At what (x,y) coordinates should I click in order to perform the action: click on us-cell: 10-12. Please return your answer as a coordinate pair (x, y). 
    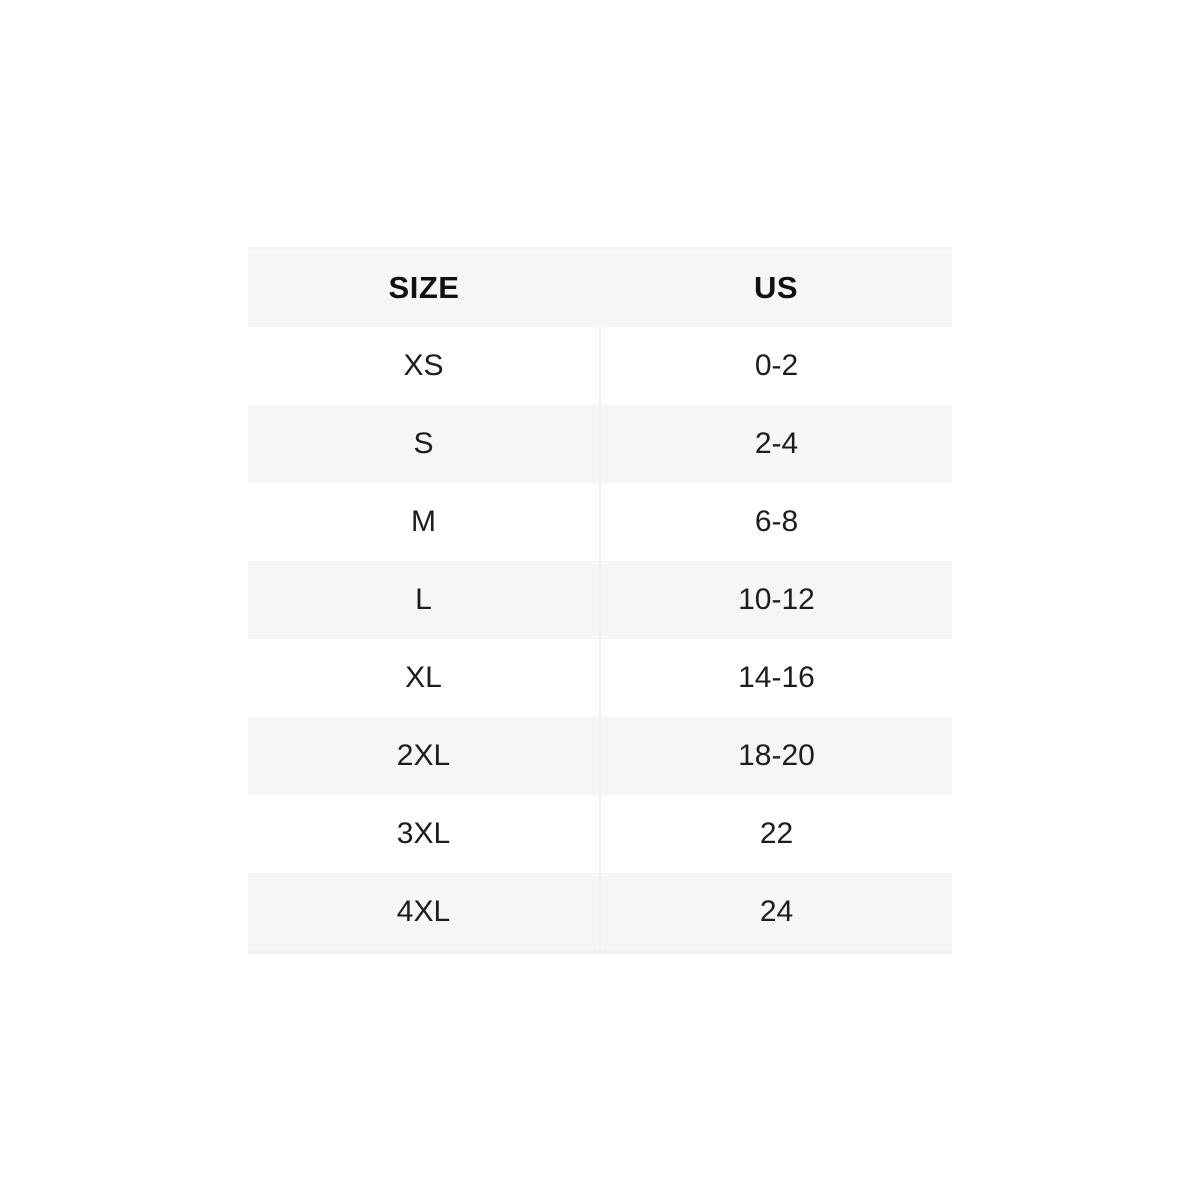
    Looking at the image, I should click on (776, 599).